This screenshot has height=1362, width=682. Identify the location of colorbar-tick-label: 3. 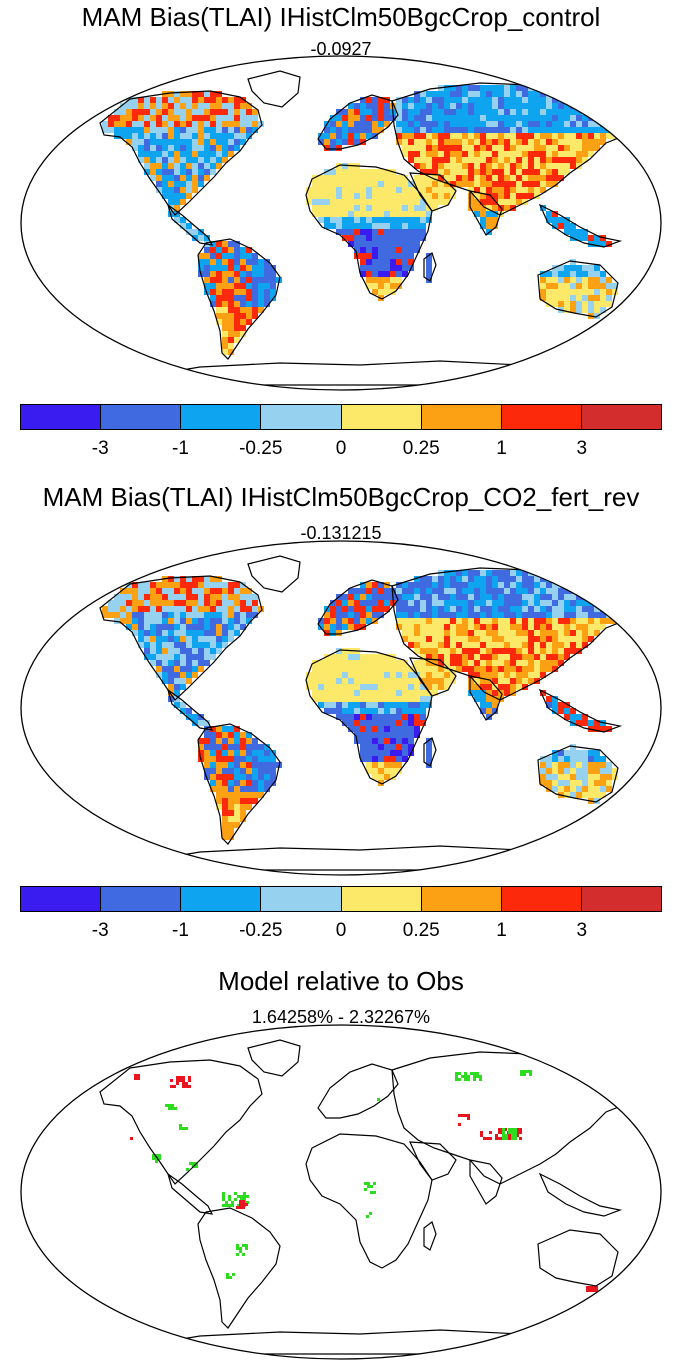
(582, 448).